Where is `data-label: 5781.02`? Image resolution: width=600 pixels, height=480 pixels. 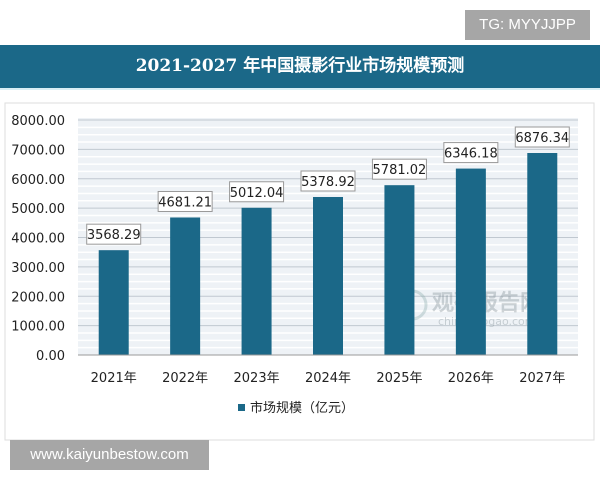
data-label: 5781.02 is located at coordinates (400, 170).